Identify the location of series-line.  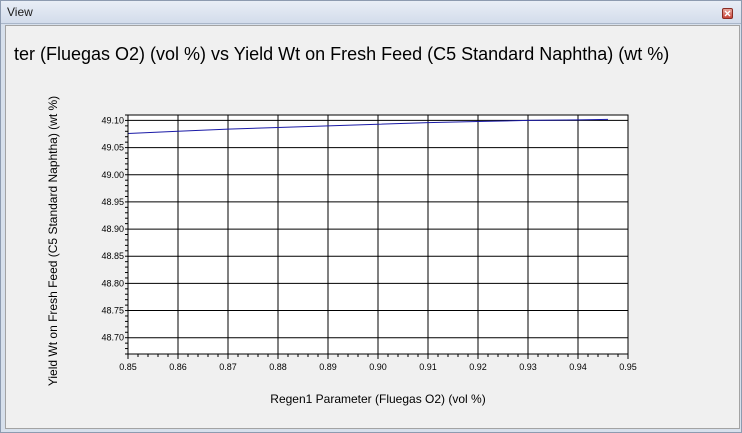
(368, 126).